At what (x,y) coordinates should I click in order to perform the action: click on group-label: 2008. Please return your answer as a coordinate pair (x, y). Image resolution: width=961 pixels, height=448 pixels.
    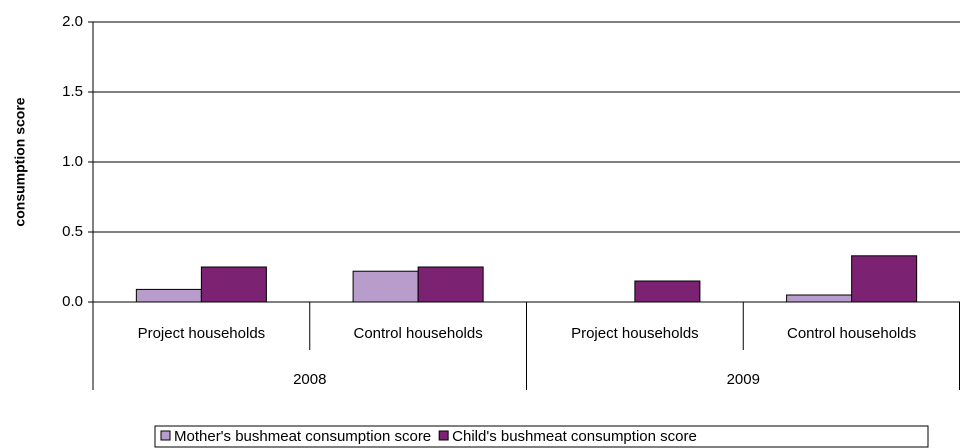
    Looking at the image, I should click on (309, 379).